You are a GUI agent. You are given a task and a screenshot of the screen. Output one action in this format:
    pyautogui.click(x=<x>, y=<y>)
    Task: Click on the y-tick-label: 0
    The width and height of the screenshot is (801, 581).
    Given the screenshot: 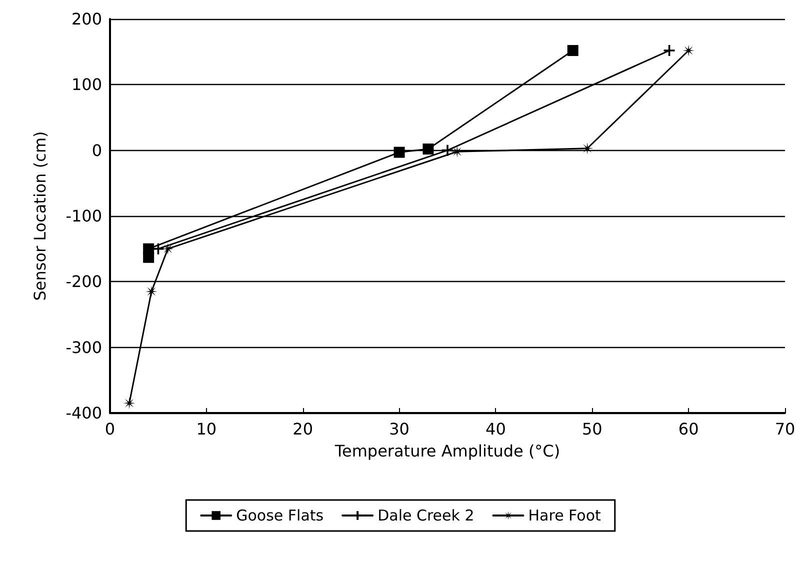 What is the action you would take?
    pyautogui.click(x=97, y=150)
    